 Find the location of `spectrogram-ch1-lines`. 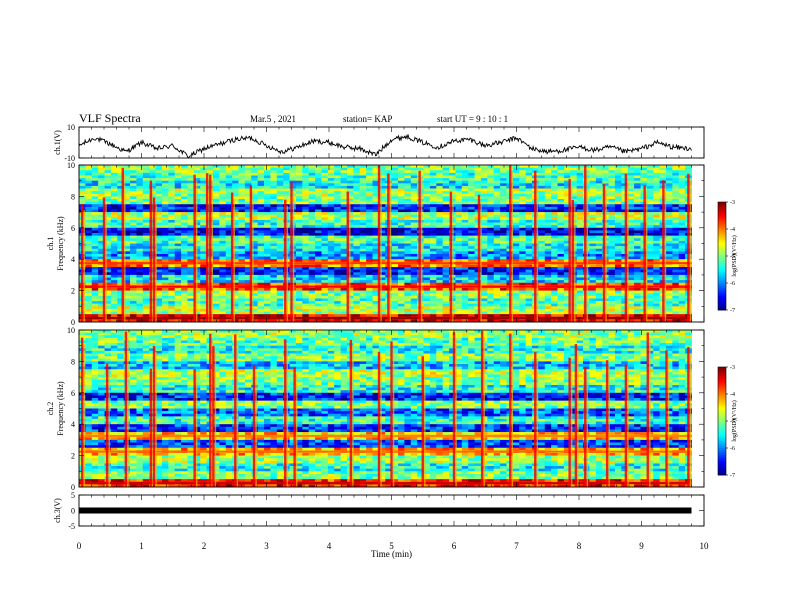

spectrogram-ch1-lines is located at coordinates (385, 291).